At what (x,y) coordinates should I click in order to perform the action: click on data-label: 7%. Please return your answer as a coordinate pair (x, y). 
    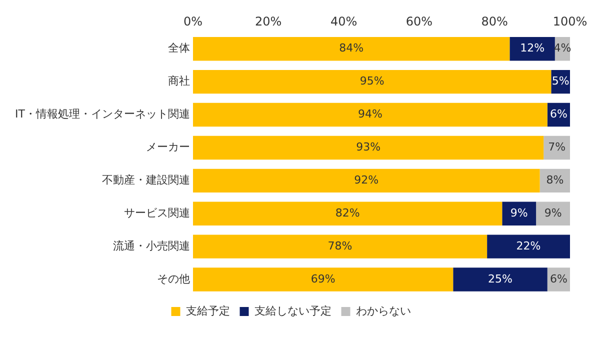
    Looking at the image, I should click on (557, 147).